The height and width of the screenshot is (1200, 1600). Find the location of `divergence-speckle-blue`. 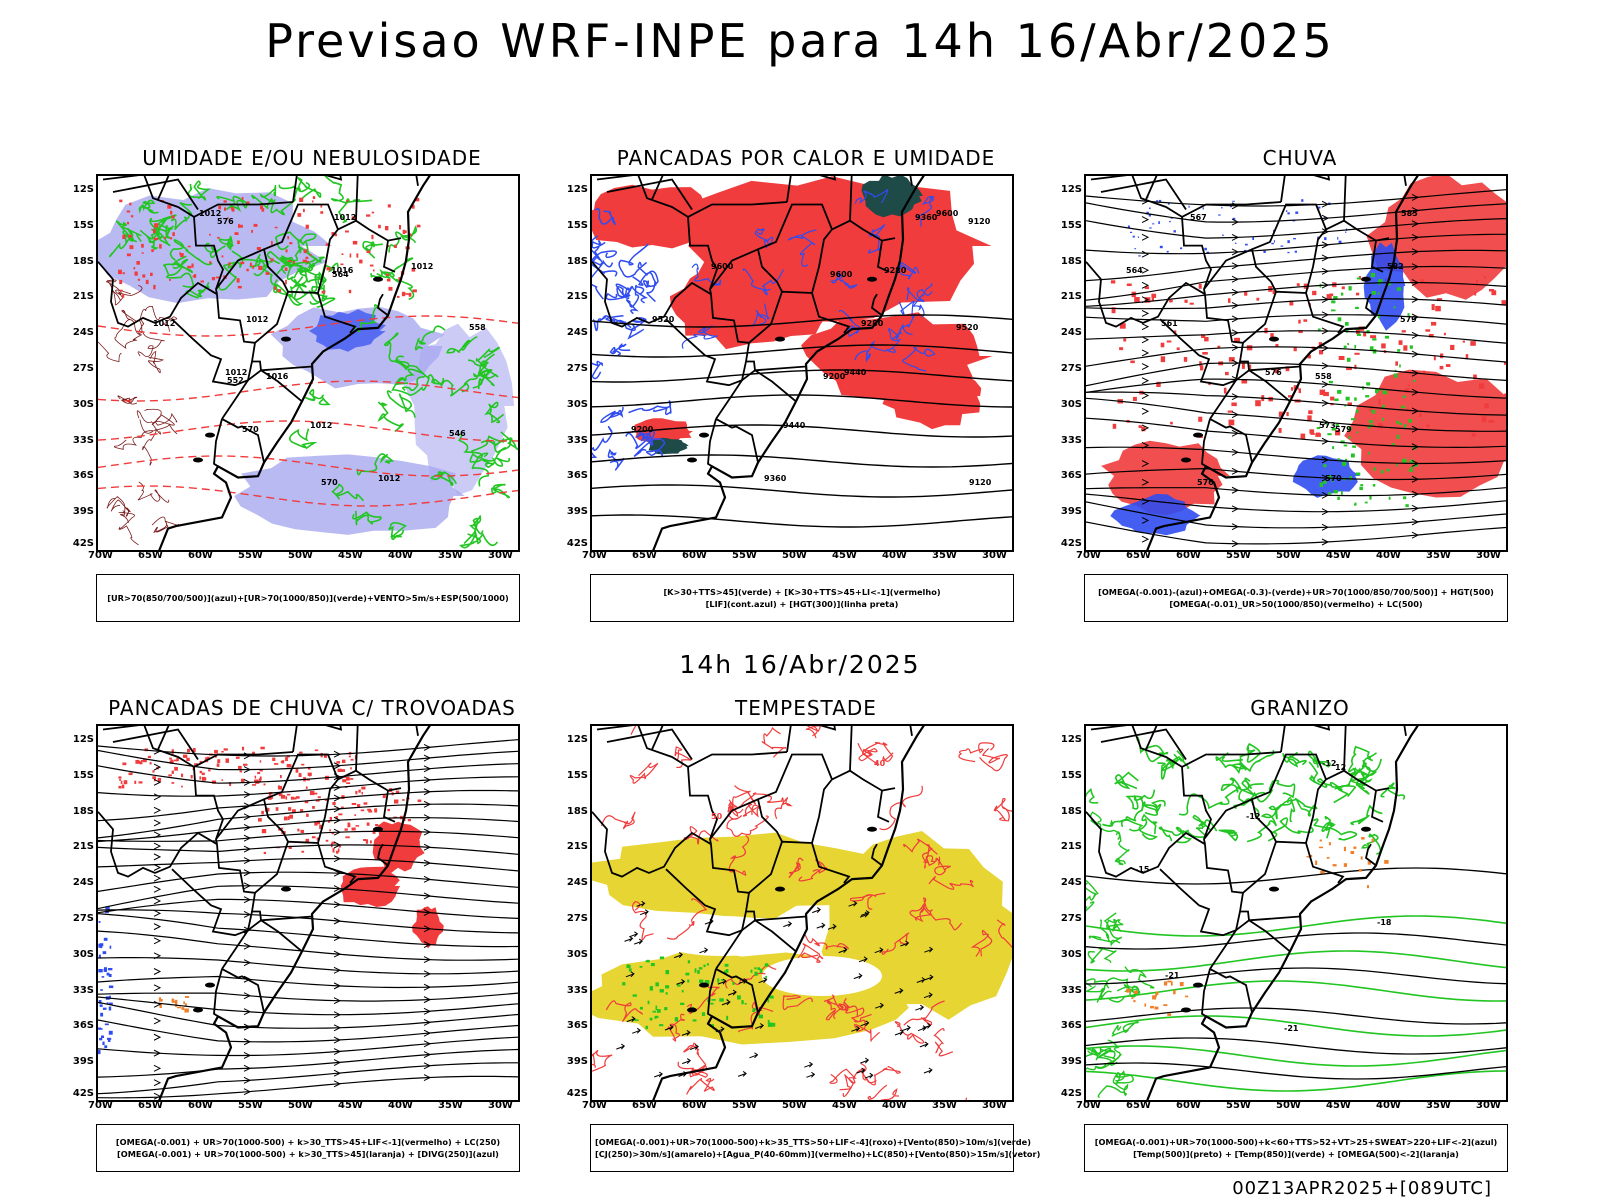

divergence-speckle-blue is located at coordinates (110, 1003).